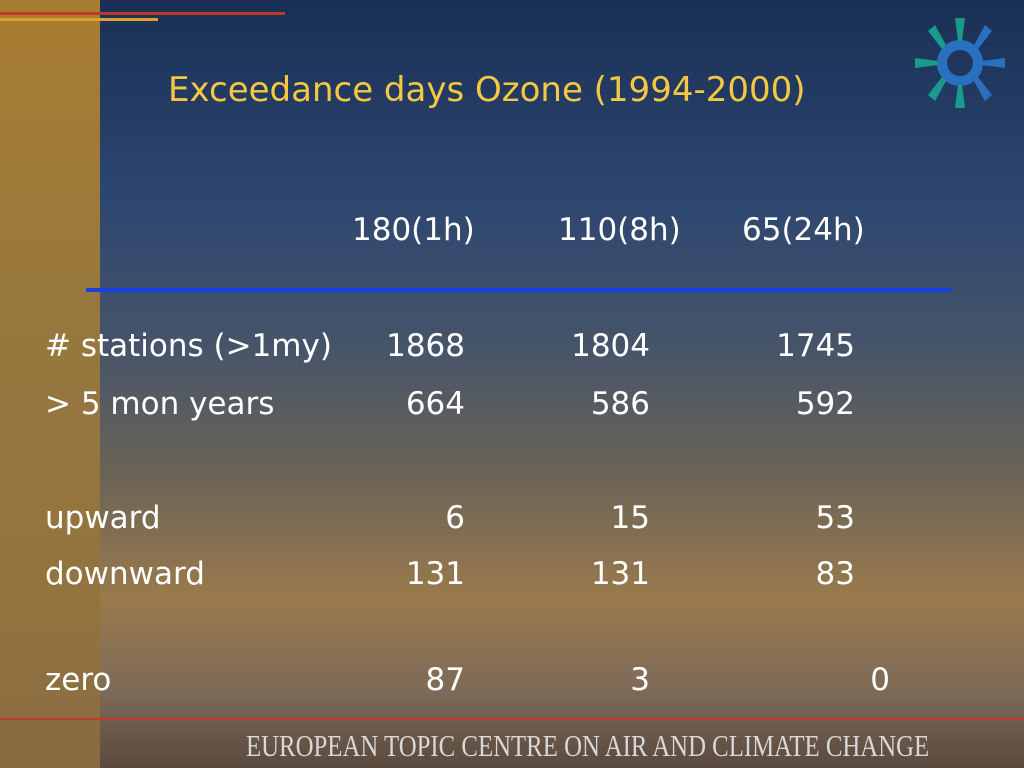 Image resolution: width=1024 pixels, height=768 pixels. I want to click on row-label: # stations (>1my), so click(188, 346).